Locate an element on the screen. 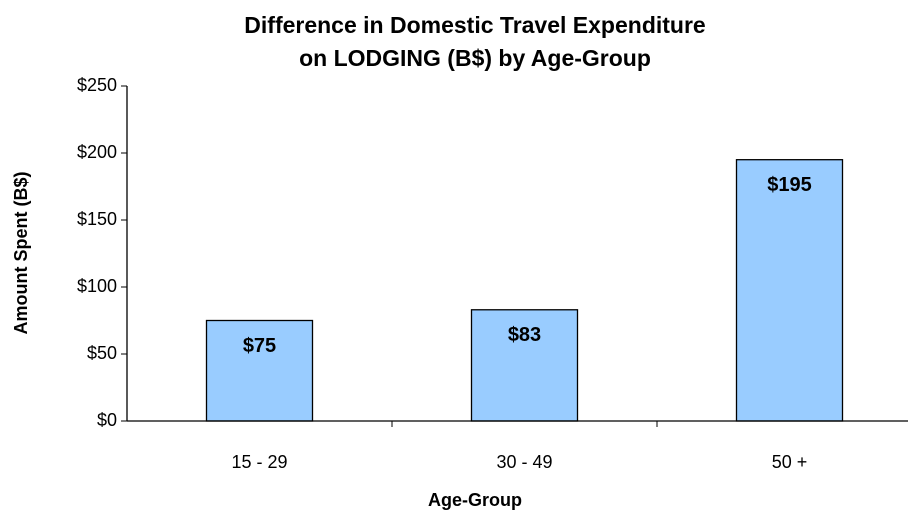  y-tick-label: $250 is located at coordinates (97, 85).